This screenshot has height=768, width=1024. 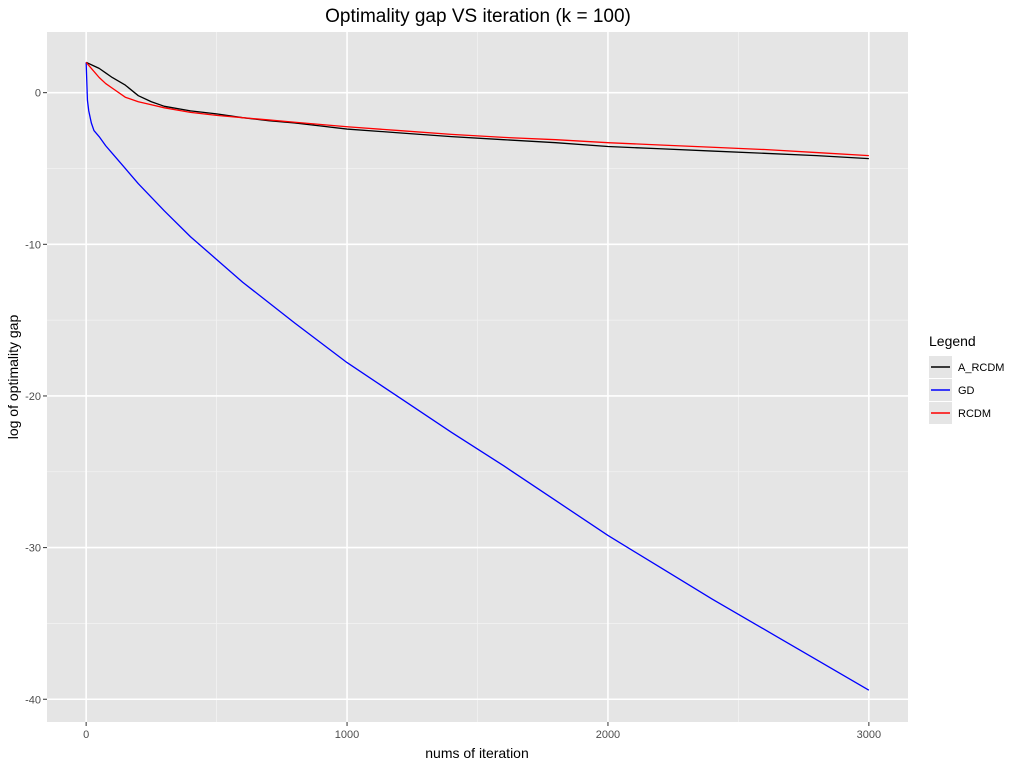 What do you see at coordinates (974, 414) in the screenshot?
I see `legend-label: RCDM` at bounding box center [974, 414].